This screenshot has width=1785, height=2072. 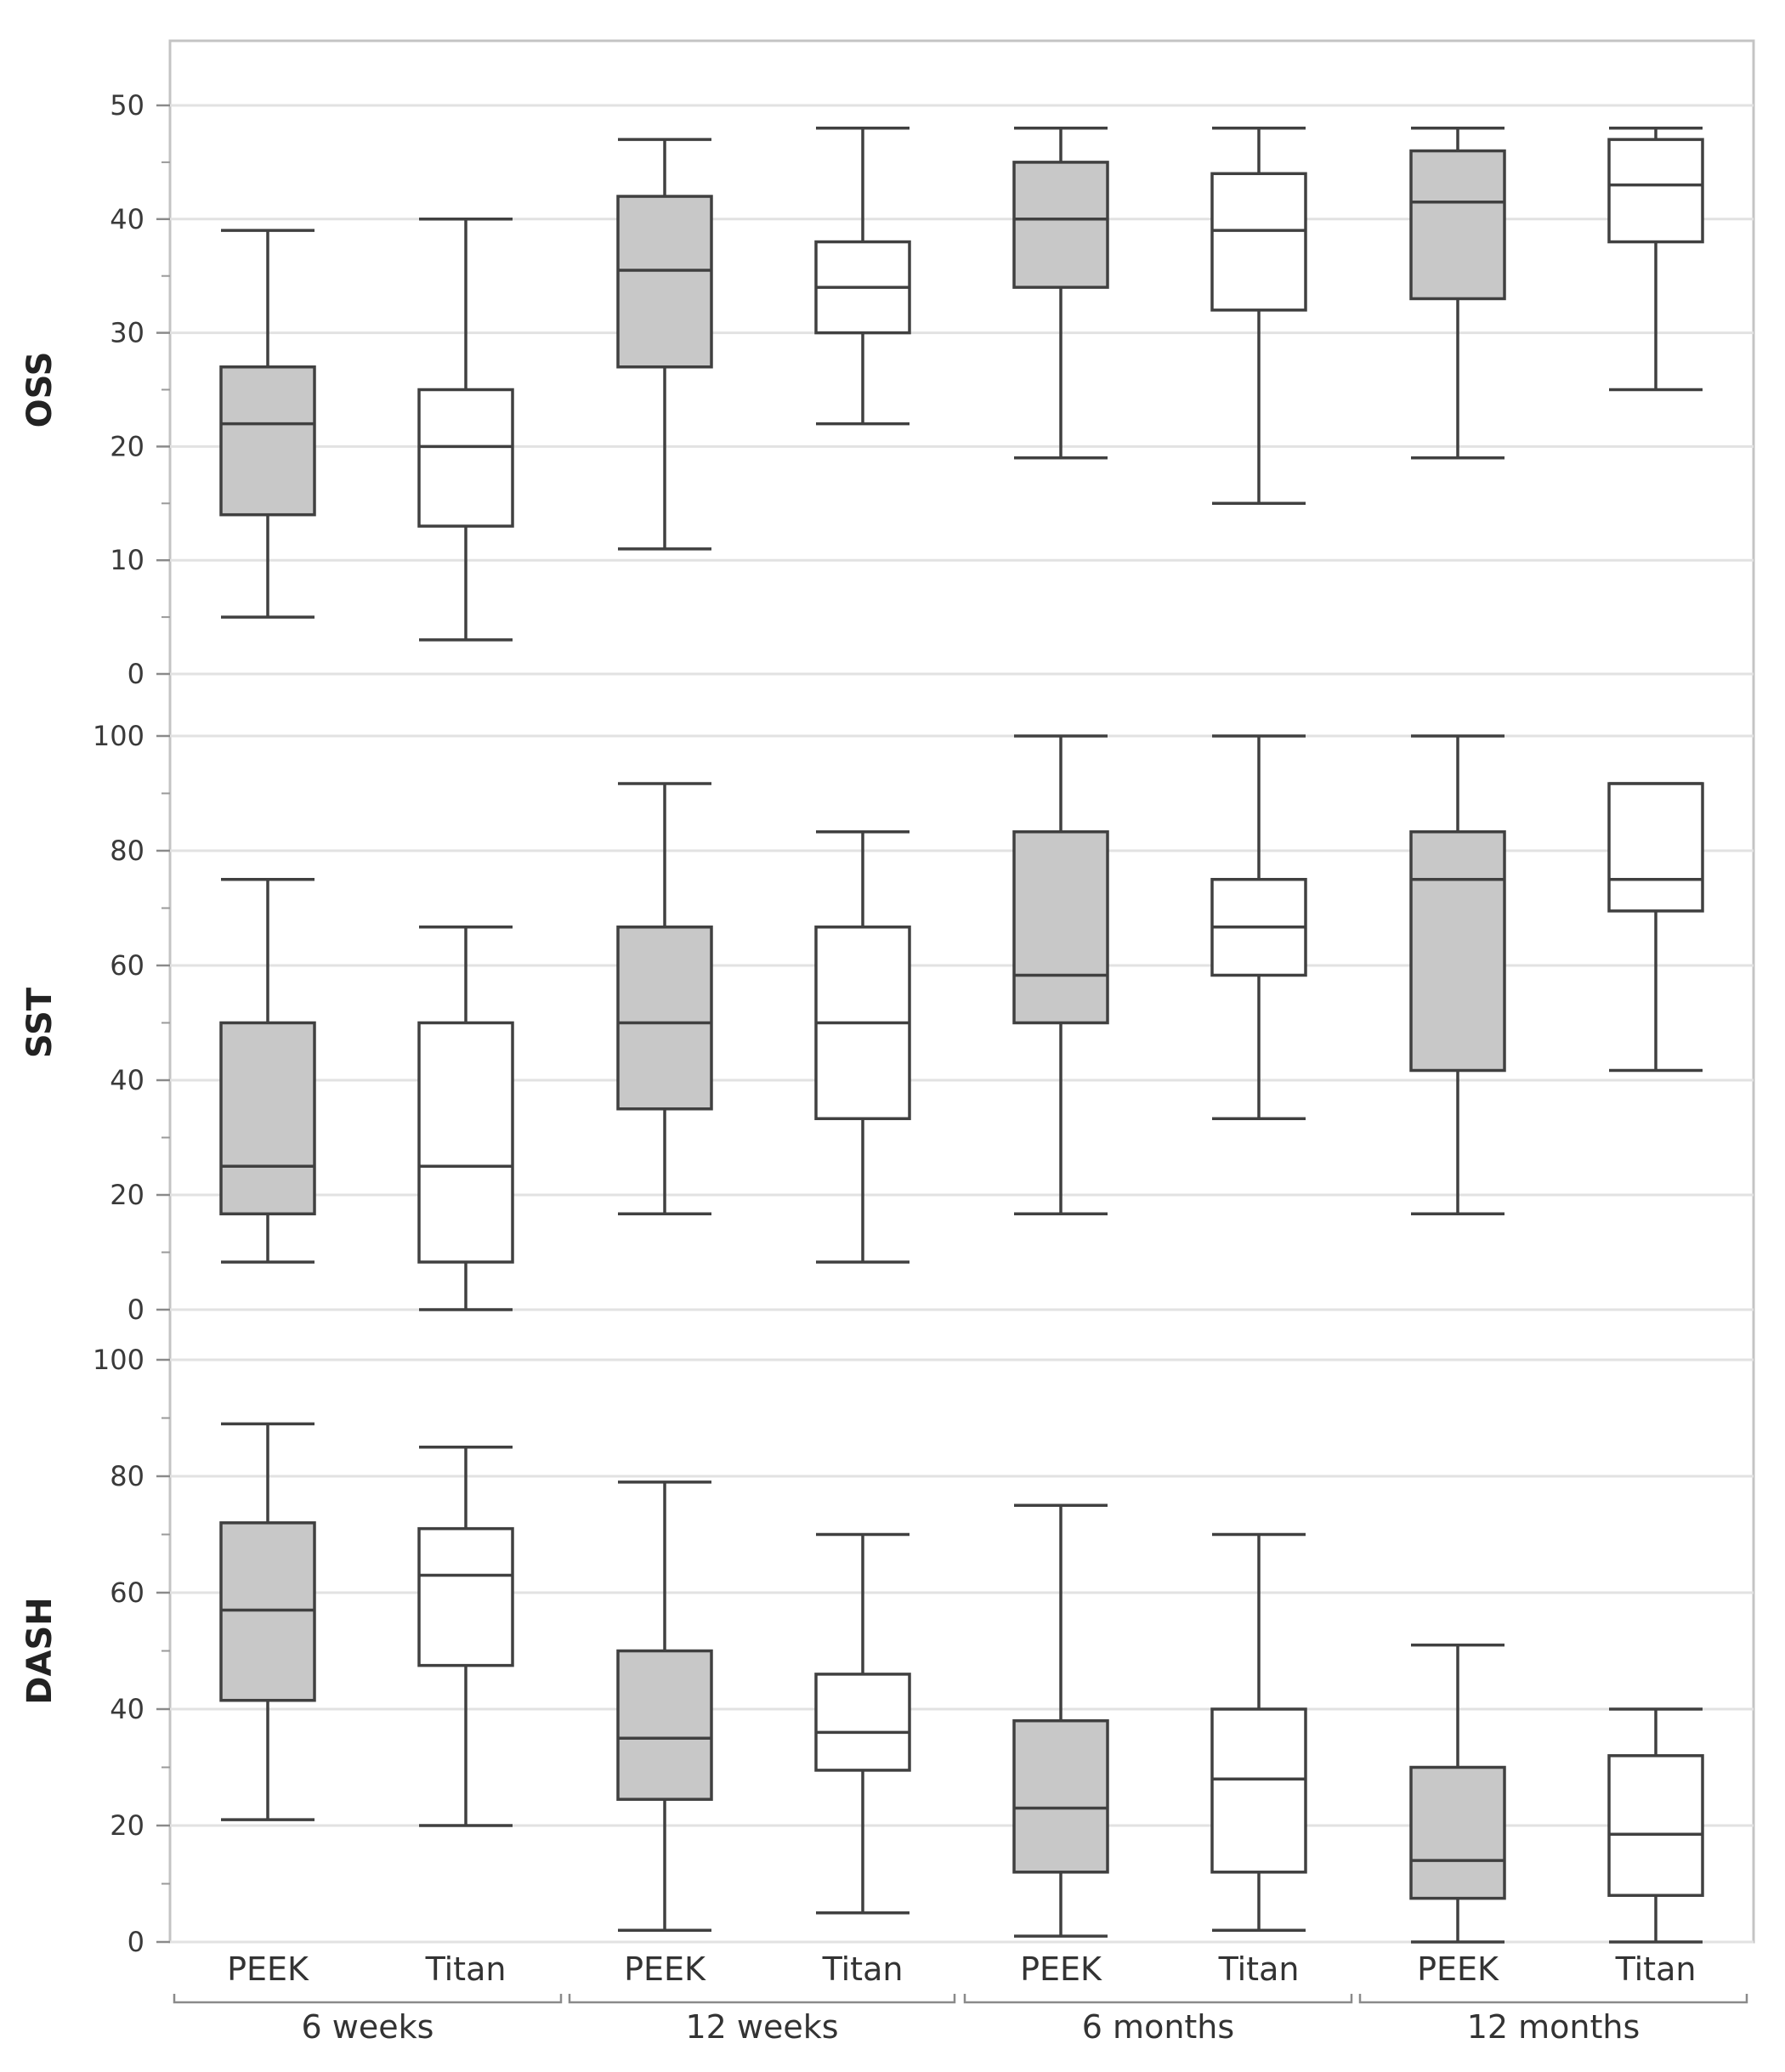 What do you see at coordinates (40, 1650) in the screenshot?
I see `panel-label-dash: DASH` at bounding box center [40, 1650].